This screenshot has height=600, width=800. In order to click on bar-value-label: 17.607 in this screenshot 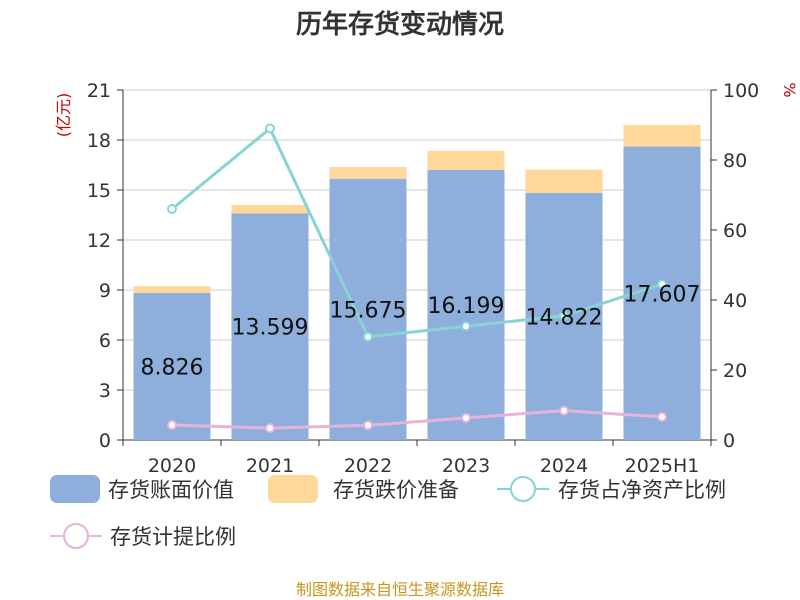, I will do `click(662, 294)`.